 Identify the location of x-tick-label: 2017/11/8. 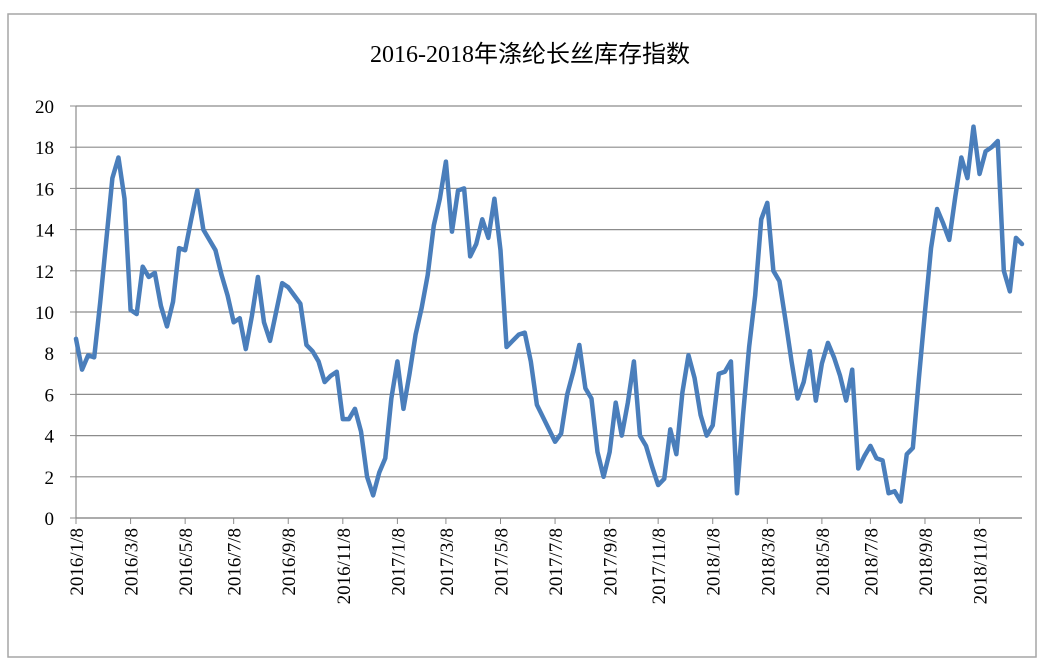
(659, 566).